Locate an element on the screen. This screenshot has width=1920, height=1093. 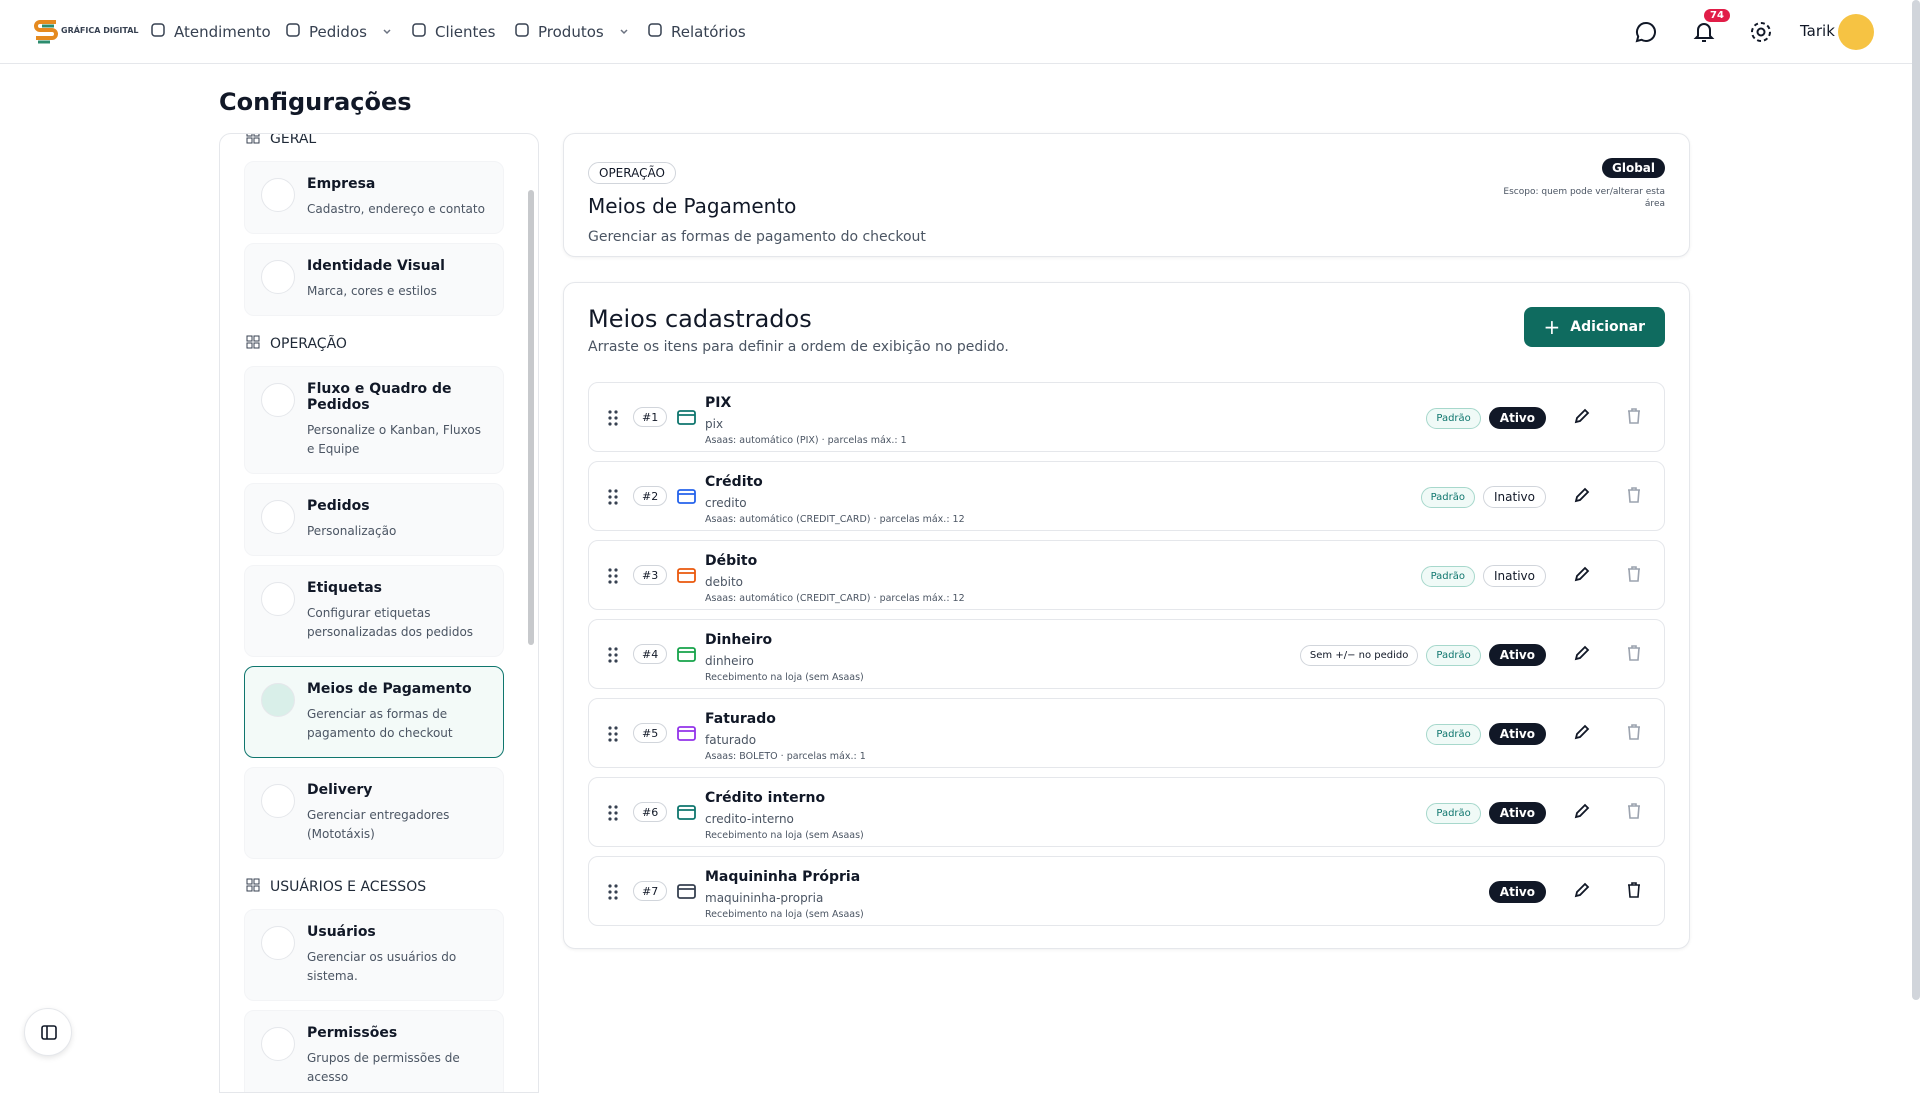
nav-item: Clientes is located at coordinates (453, 32).